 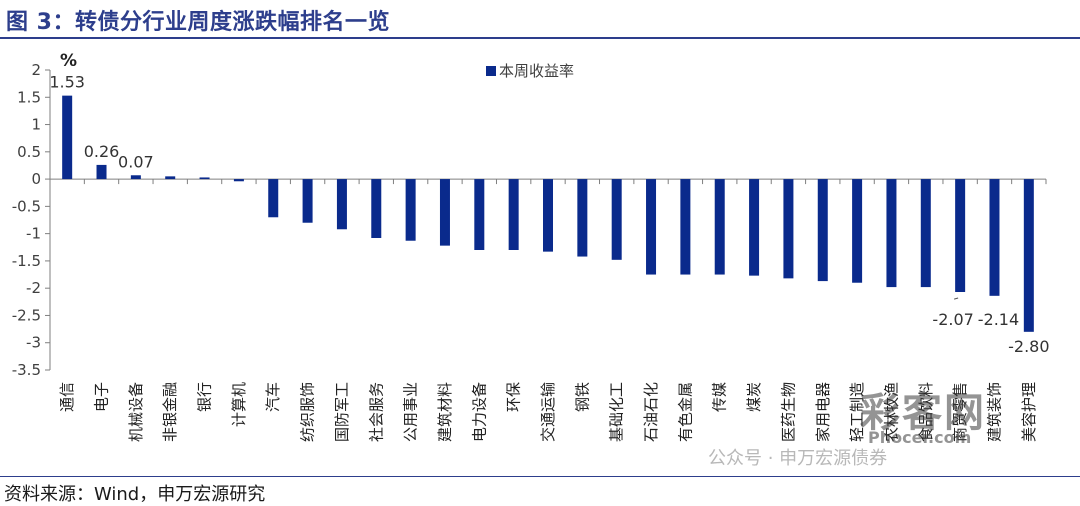 I want to click on category-label: 公用事业, so click(x=411, y=412).